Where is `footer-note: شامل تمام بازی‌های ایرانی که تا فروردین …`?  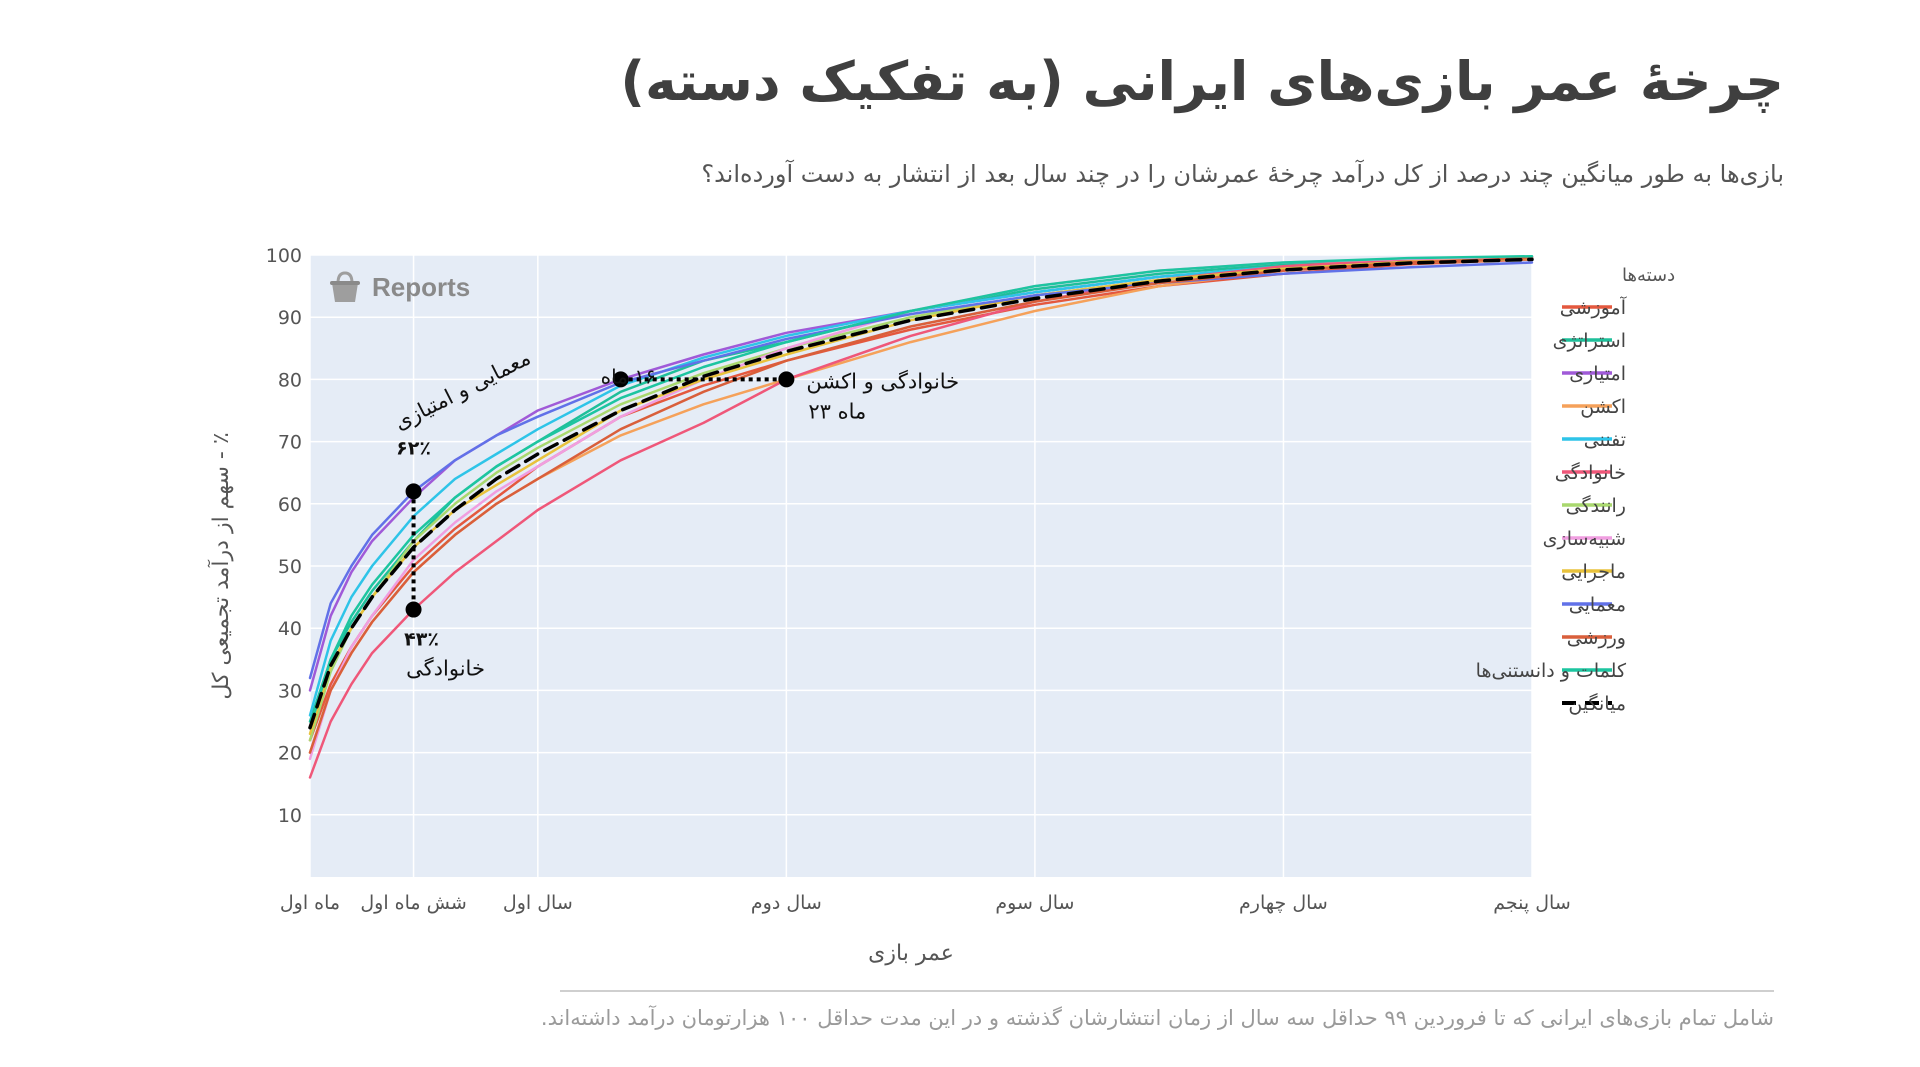 footer-note: شامل تمام بازی‌های ایرانی که تا فروردین … is located at coordinates (1157, 1018).